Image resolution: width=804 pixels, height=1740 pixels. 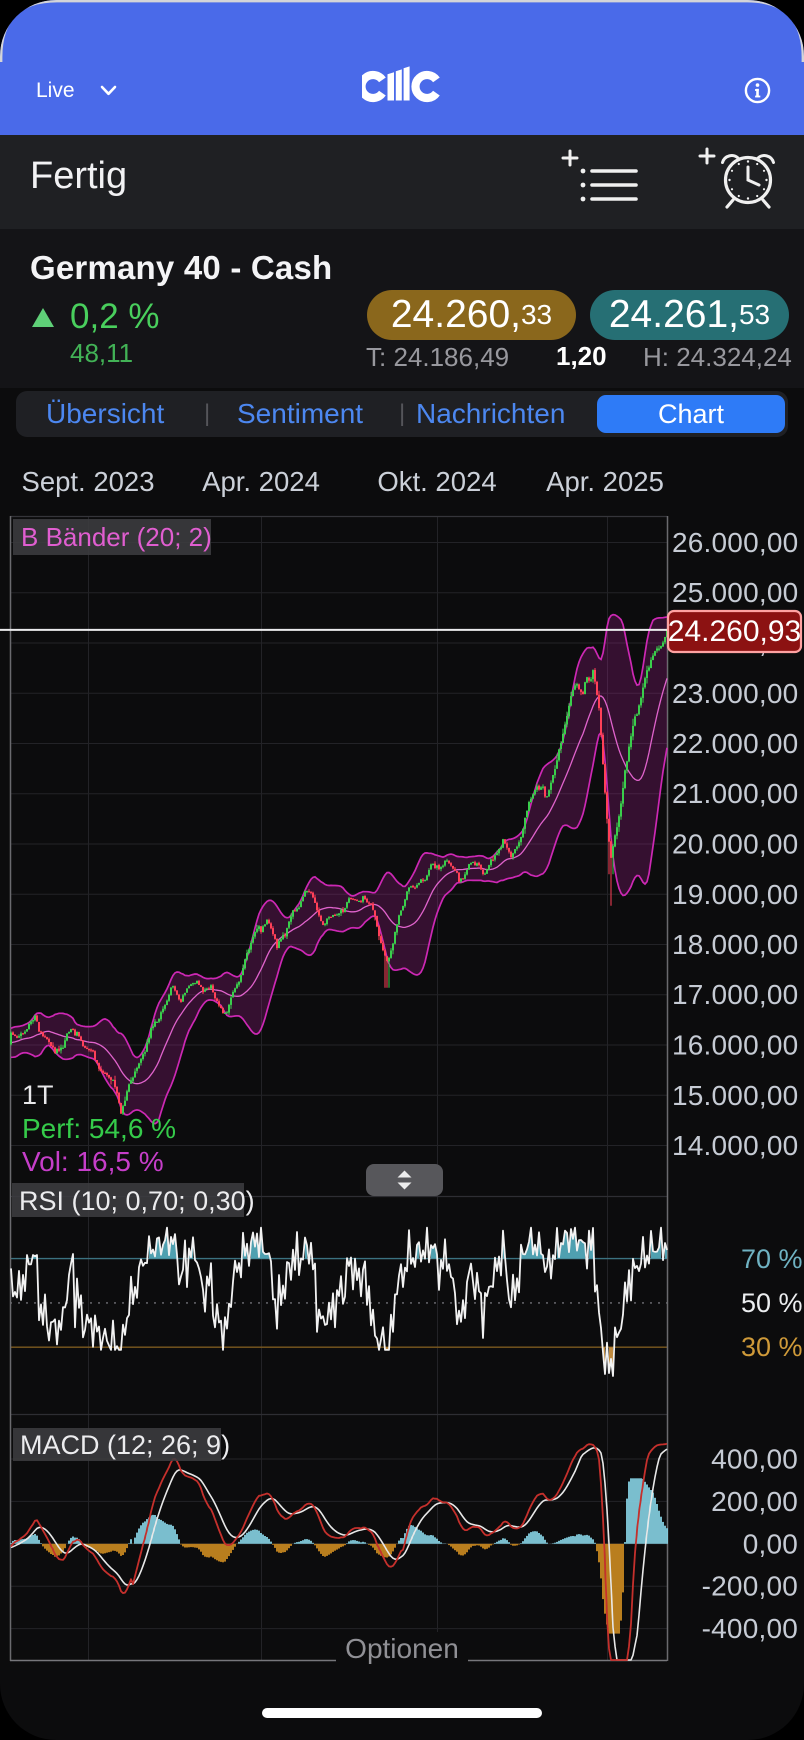 What do you see at coordinates (137, 1201) in the screenshot?
I see `svg-text: RSI (10; 0,70; 0,30)` at bounding box center [137, 1201].